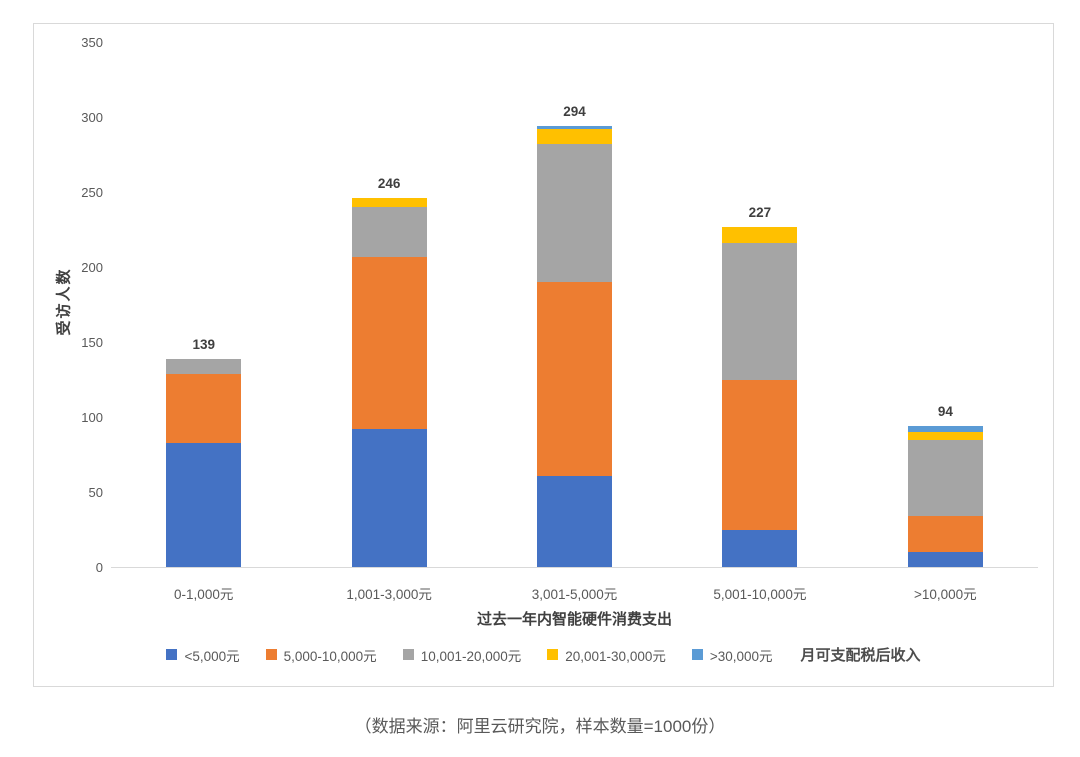  I want to click on legend-item: >30,000元, so click(732, 655).